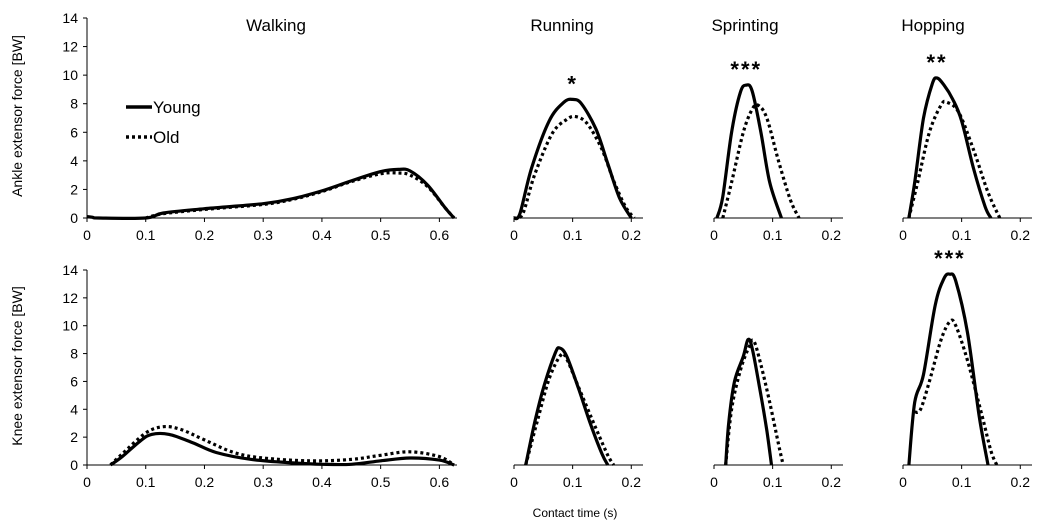 The width and height of the screenshot is (1051, 524). Describe the element at coordinates (74, 218) in the screenshot. I see `ankle-walking-y-tick-label: 0` at that location.